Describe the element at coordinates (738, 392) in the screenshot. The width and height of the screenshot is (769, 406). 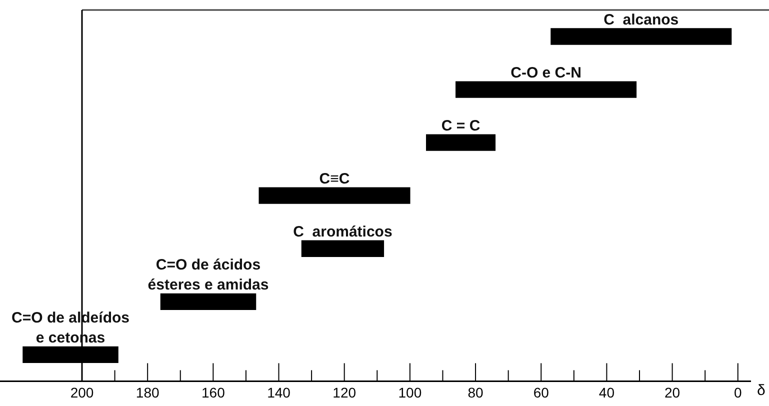
I see `x-tick-label: 0` at that location.